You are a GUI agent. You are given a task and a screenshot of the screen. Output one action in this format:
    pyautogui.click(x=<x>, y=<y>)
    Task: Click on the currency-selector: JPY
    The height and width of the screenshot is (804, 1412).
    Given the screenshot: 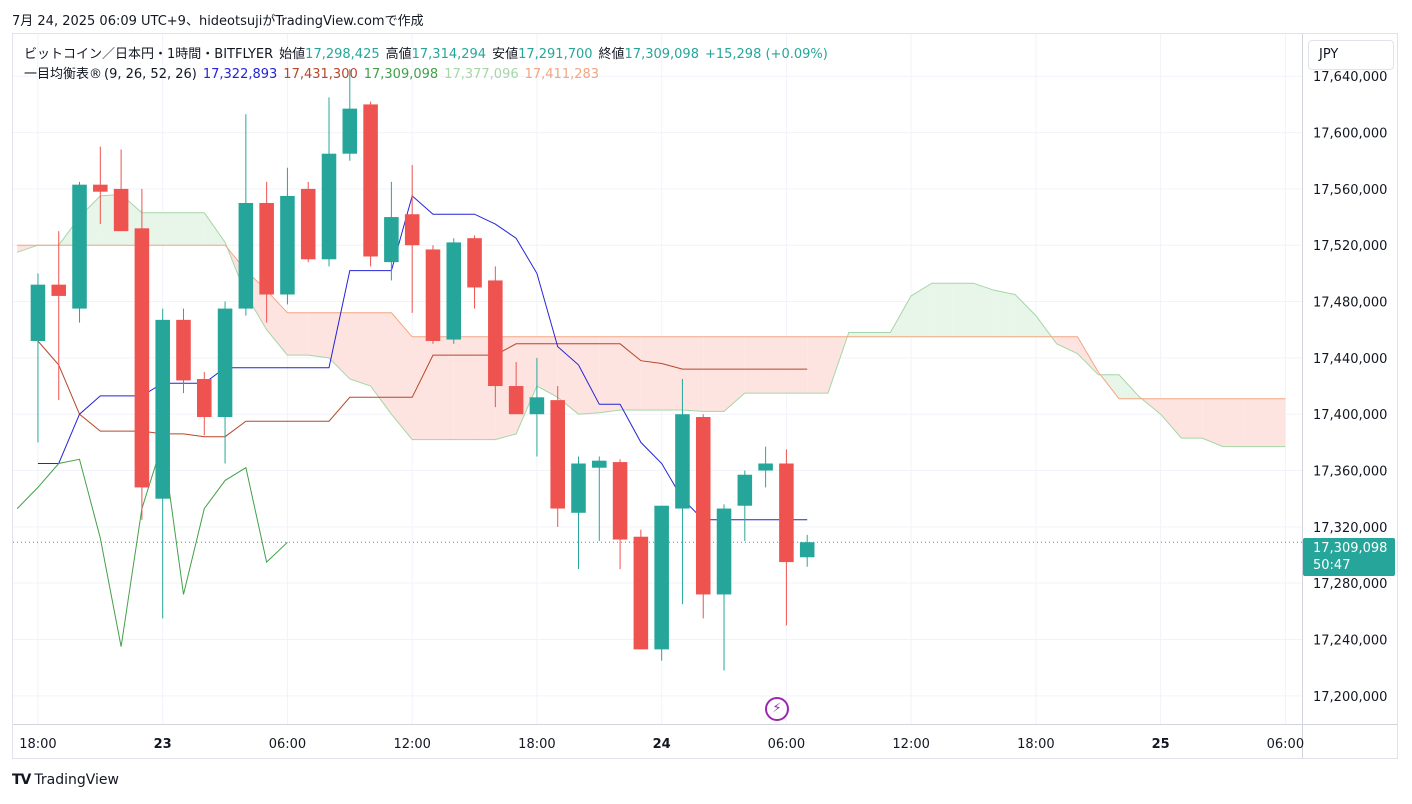 What is the action you would take?
    pyautogui.click(x=1351, y=55)
    